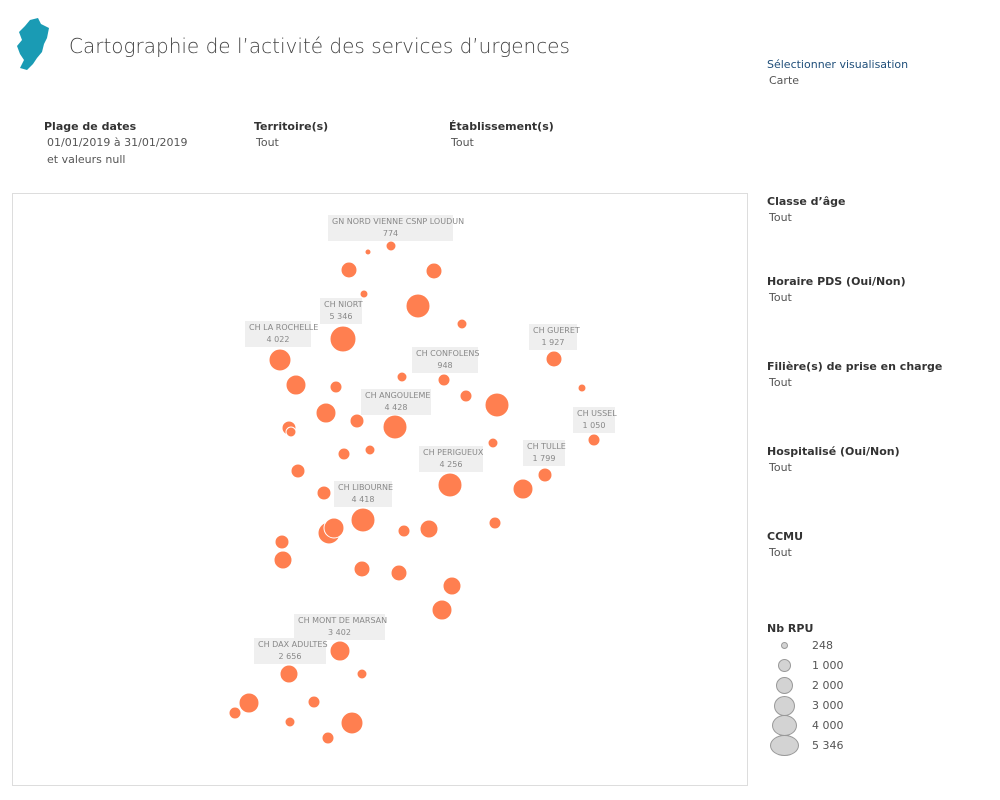 This screenshot has height=800, width=1000. I want to click on date-range-label: Plage de dates, so click(90, 126).